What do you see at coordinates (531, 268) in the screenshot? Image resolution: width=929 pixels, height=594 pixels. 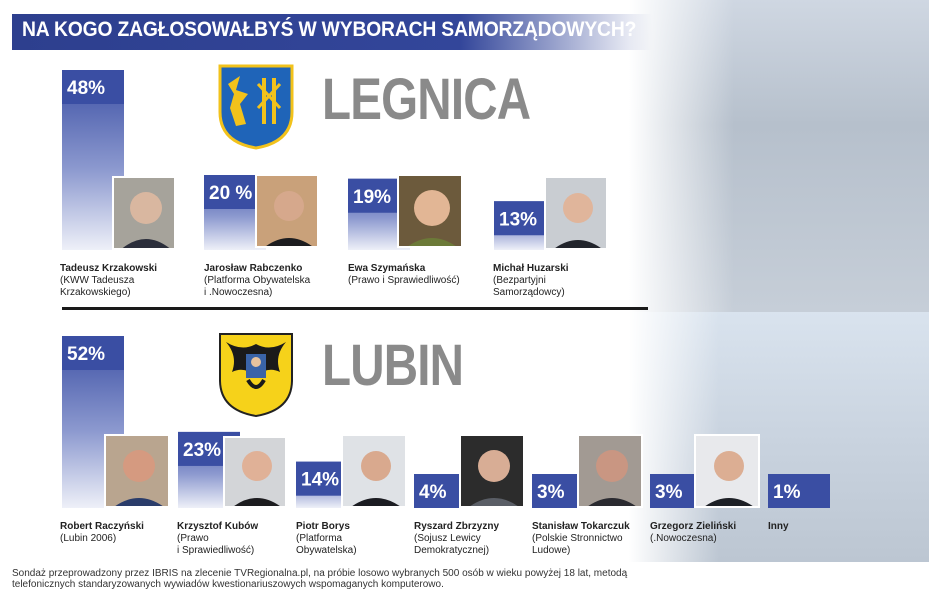 I see `candidate-name: Michał Huzarski` at bounding box center [531, 268].